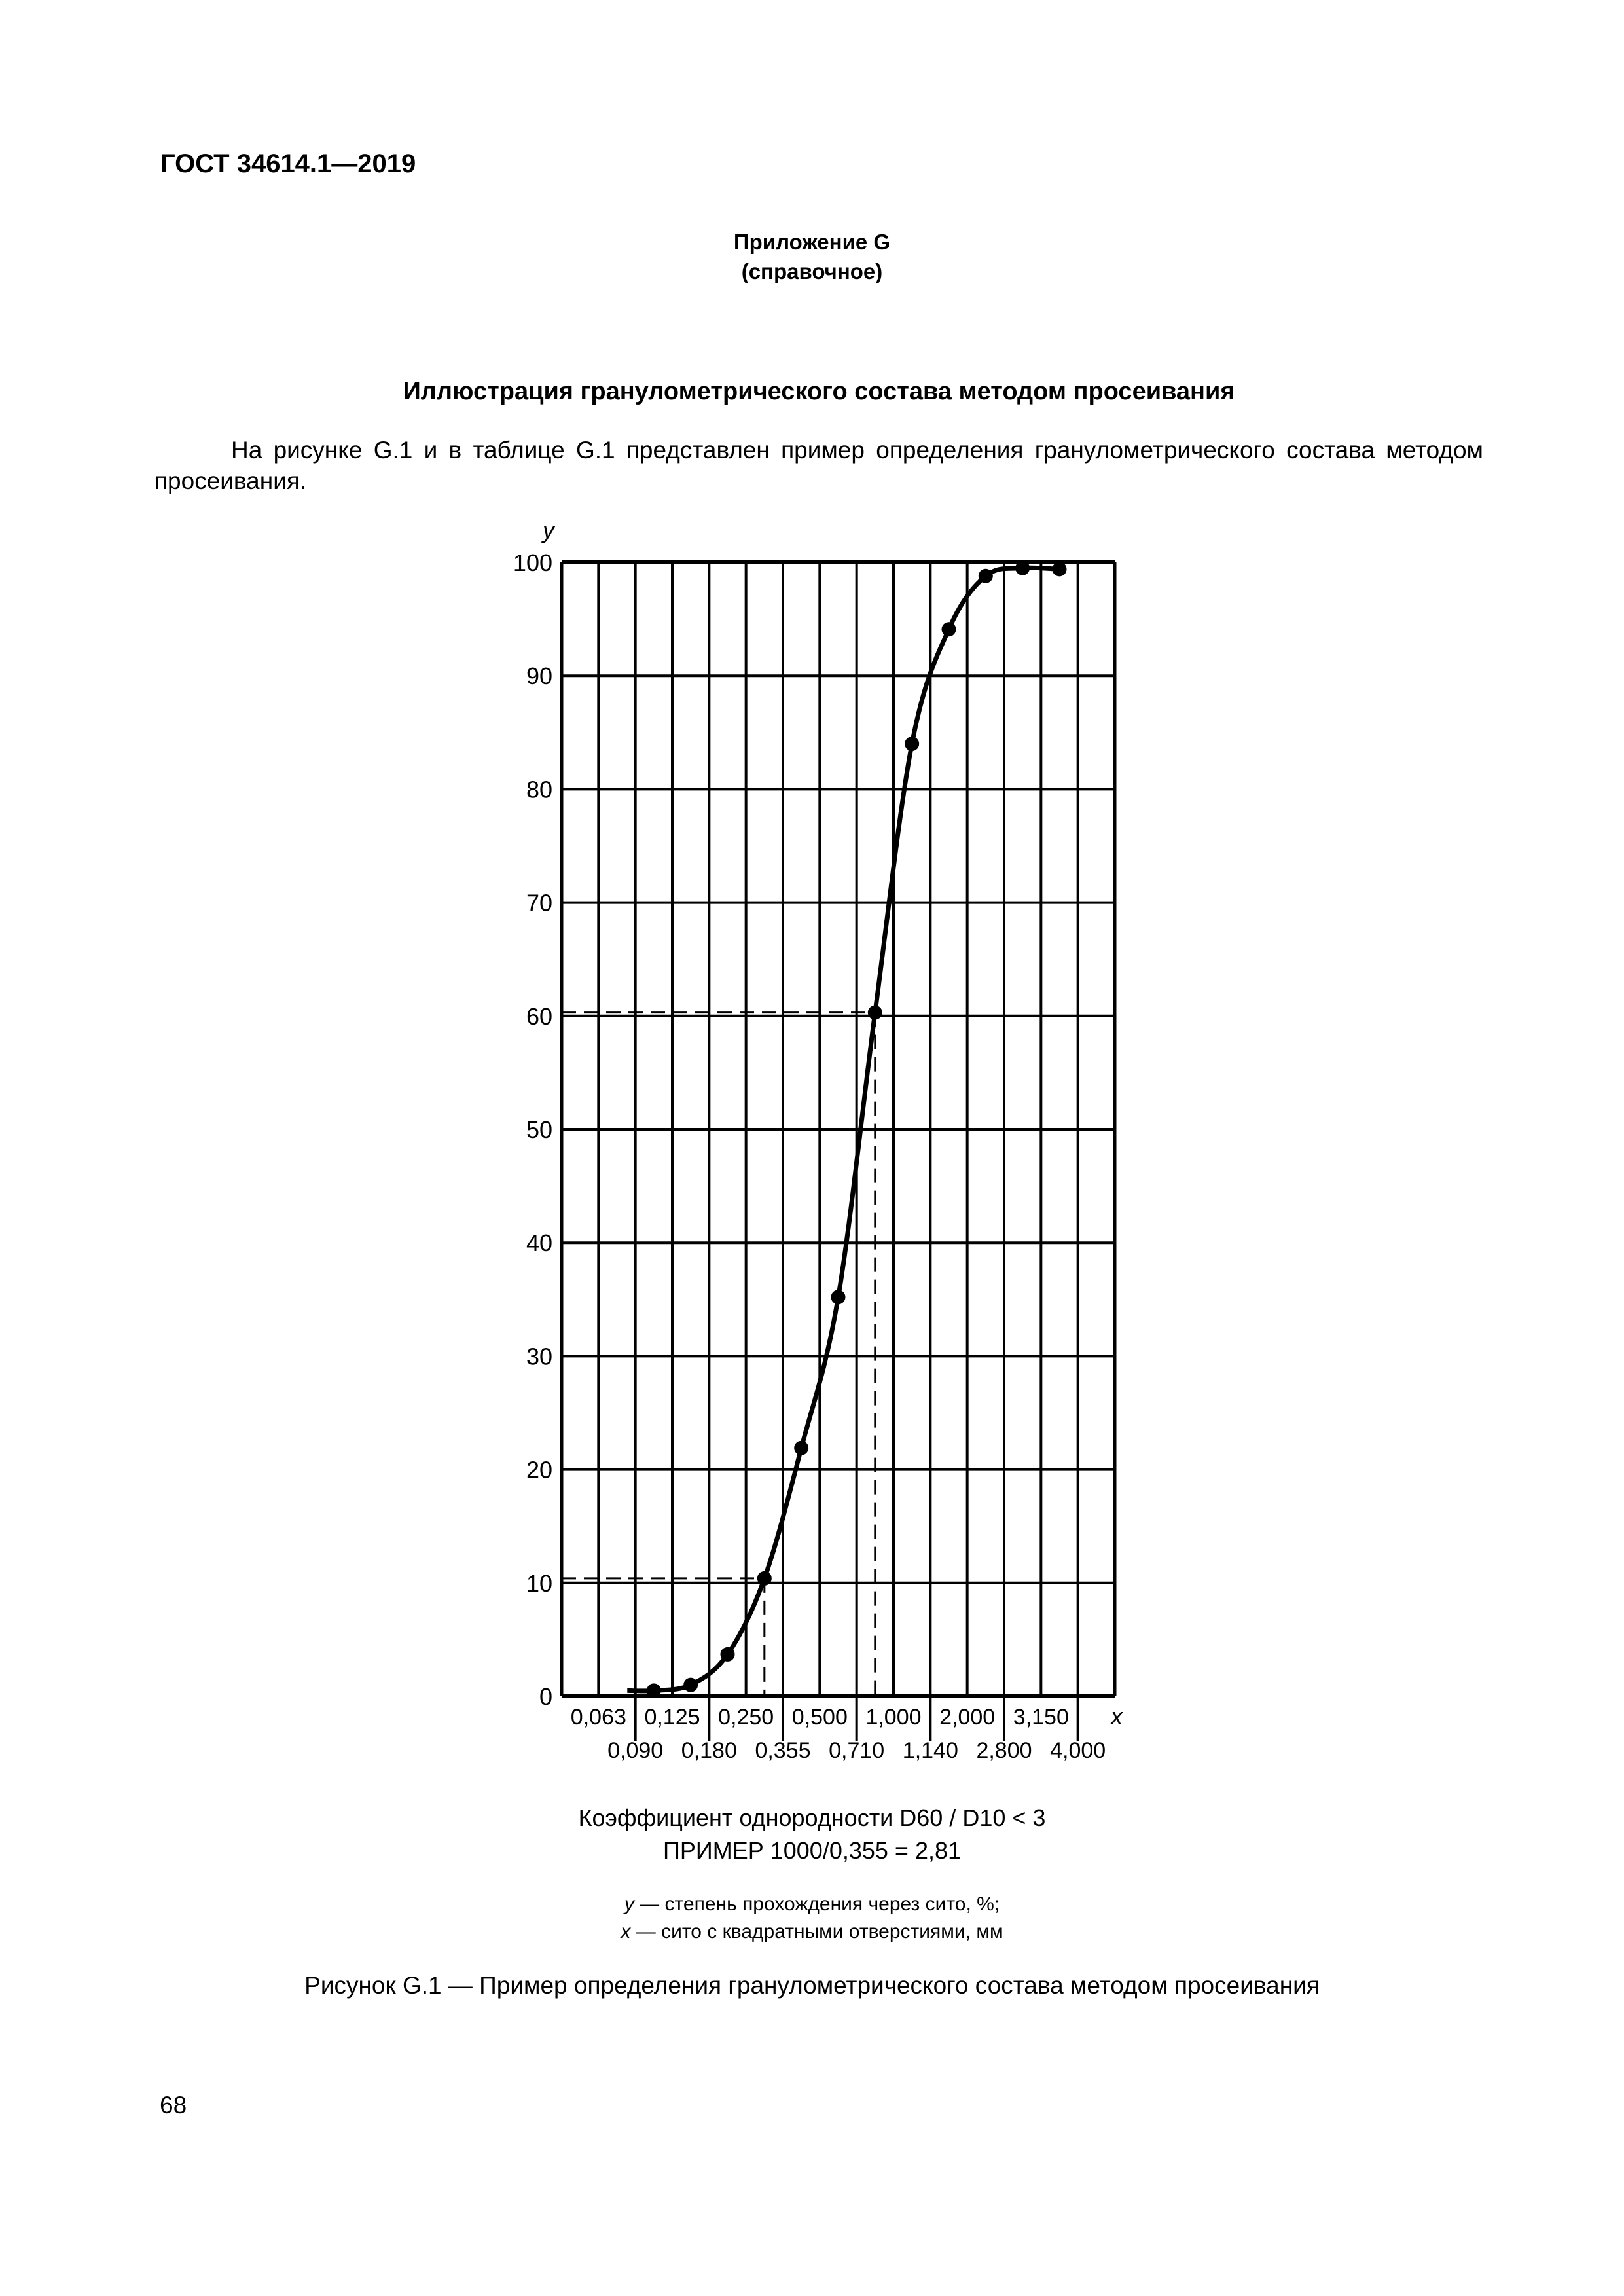  Describe the element at coordinates (746, 1717) in the screenshot. I see `svg-text: 0,250` at that location.